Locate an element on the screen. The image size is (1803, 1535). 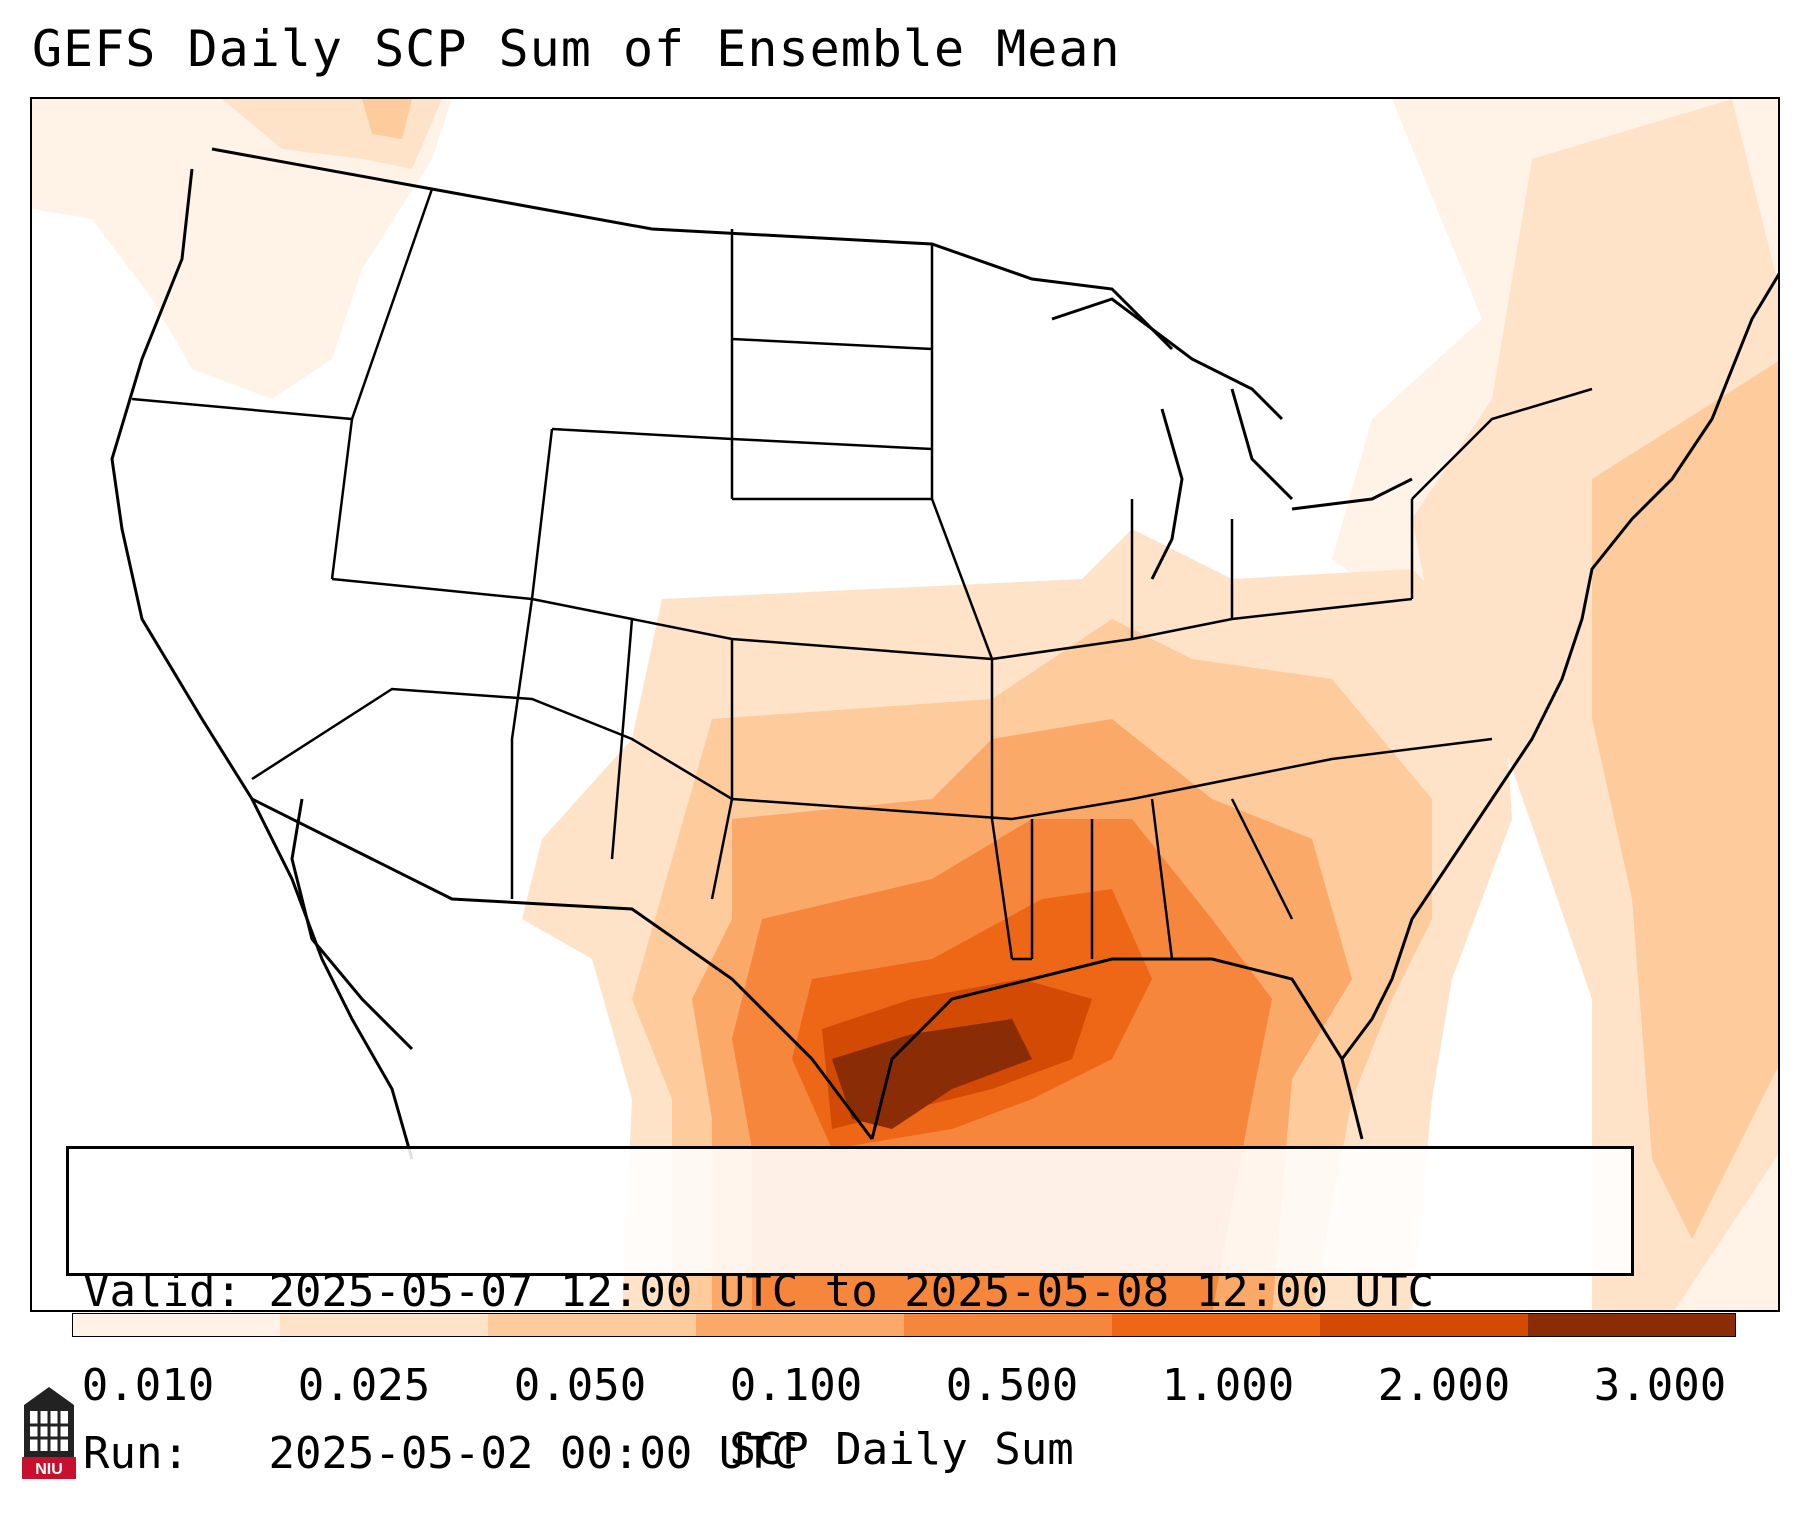
valid-label: Valid: is located at coordinates (162, 1291).